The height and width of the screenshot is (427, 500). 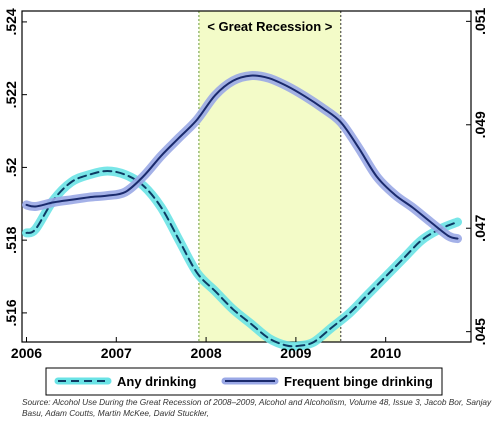 What do you see at coordinates (295, 353) in the screenshot?
I see `x-tick-label-2009: 2009` at bounding box center [295, 353].